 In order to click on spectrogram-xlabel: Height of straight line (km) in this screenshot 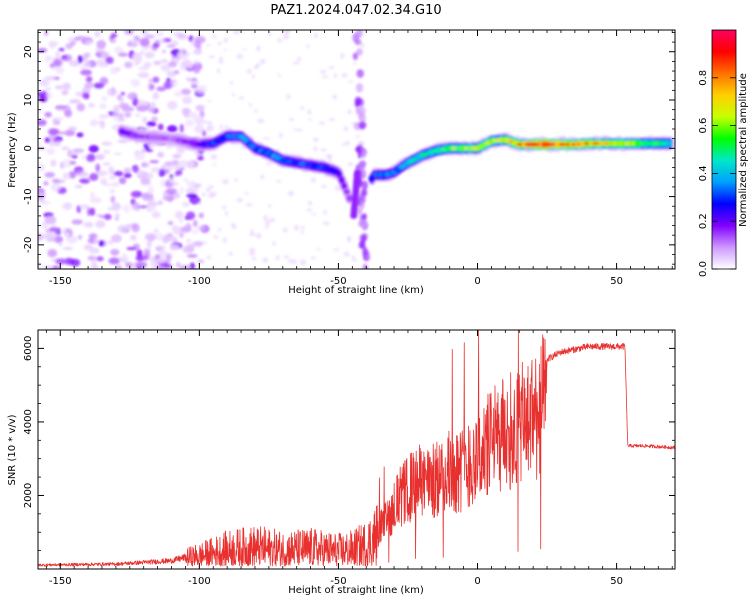, I will do `click(356, 290)`.